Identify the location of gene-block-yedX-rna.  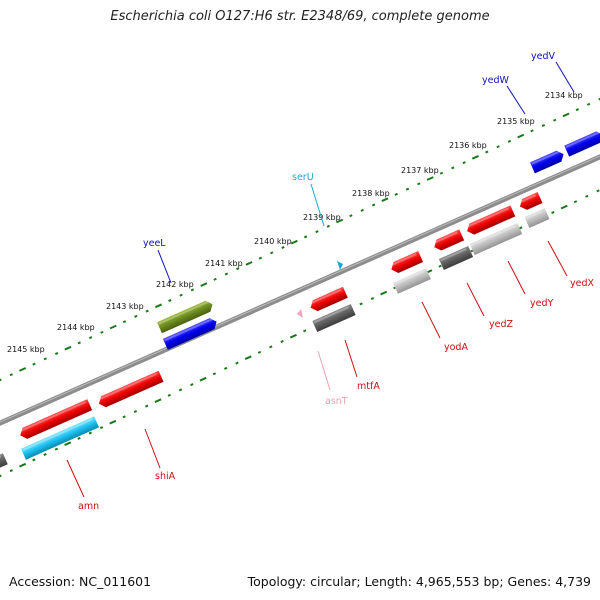
(537, 218).